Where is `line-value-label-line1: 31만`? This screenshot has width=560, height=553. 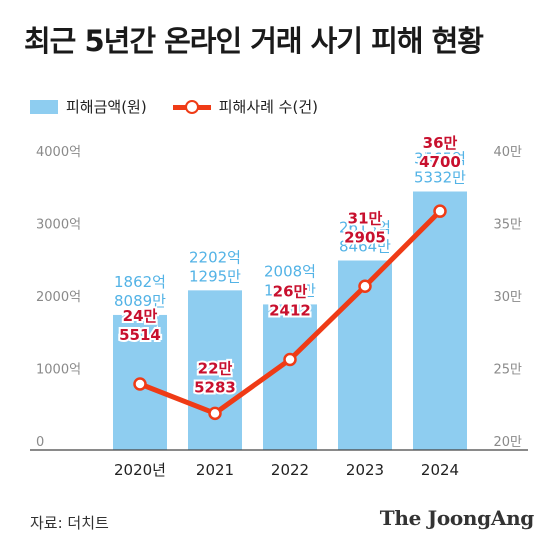
line-value-label-line1: 31만 is located at coordinates (365, 218).